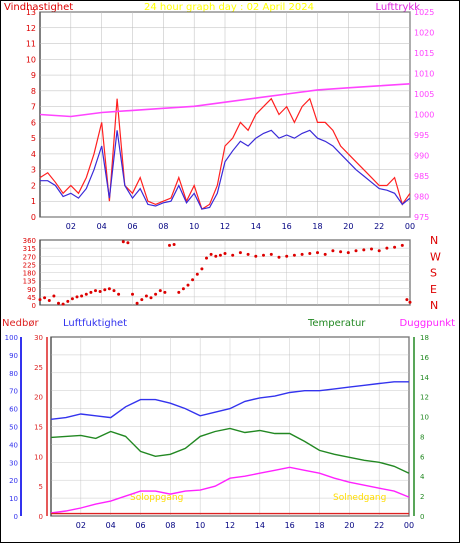 The image size is (460, 548). Describe the element at coordinates (20, 323) in the screenshot. I see `precipitation-axis-title: Nedbør` at that location.